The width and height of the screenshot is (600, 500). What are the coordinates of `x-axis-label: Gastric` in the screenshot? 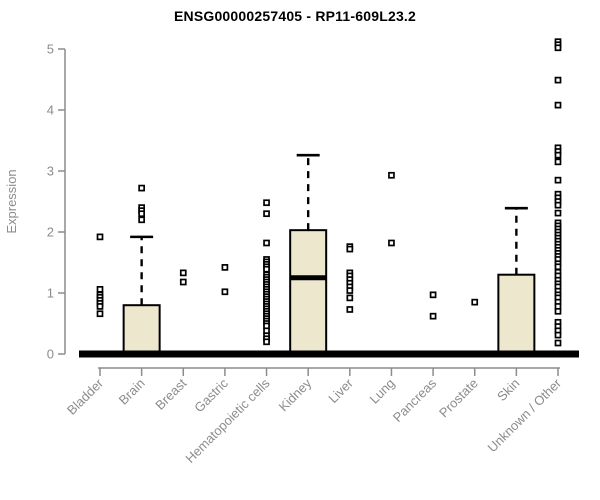 It's located at (211, 395).